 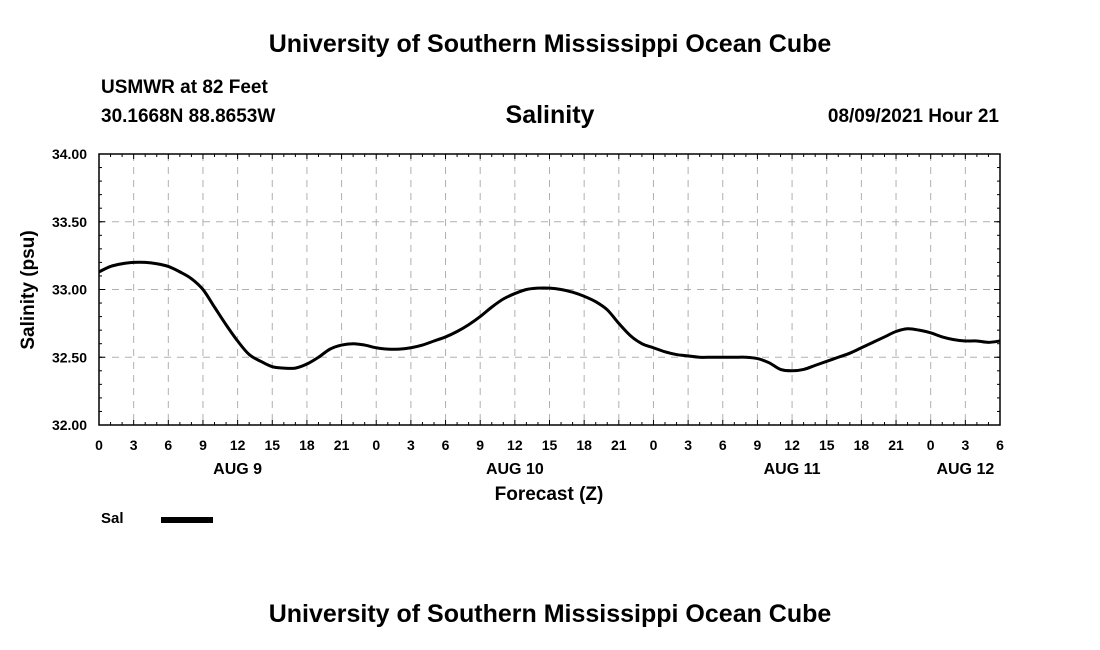 I want to click on day-label: AUG 11, so click(x=792, y=469).